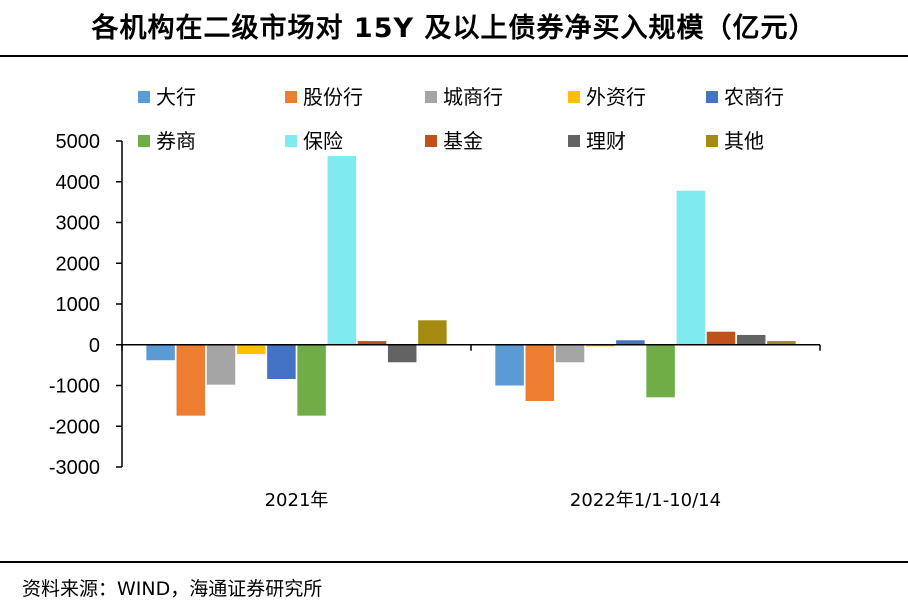 This screenshot has height=612, width=908. Describe the element at coordinates (432, 332) in the screenshot. I see `bar-其他-2021年` at that location.